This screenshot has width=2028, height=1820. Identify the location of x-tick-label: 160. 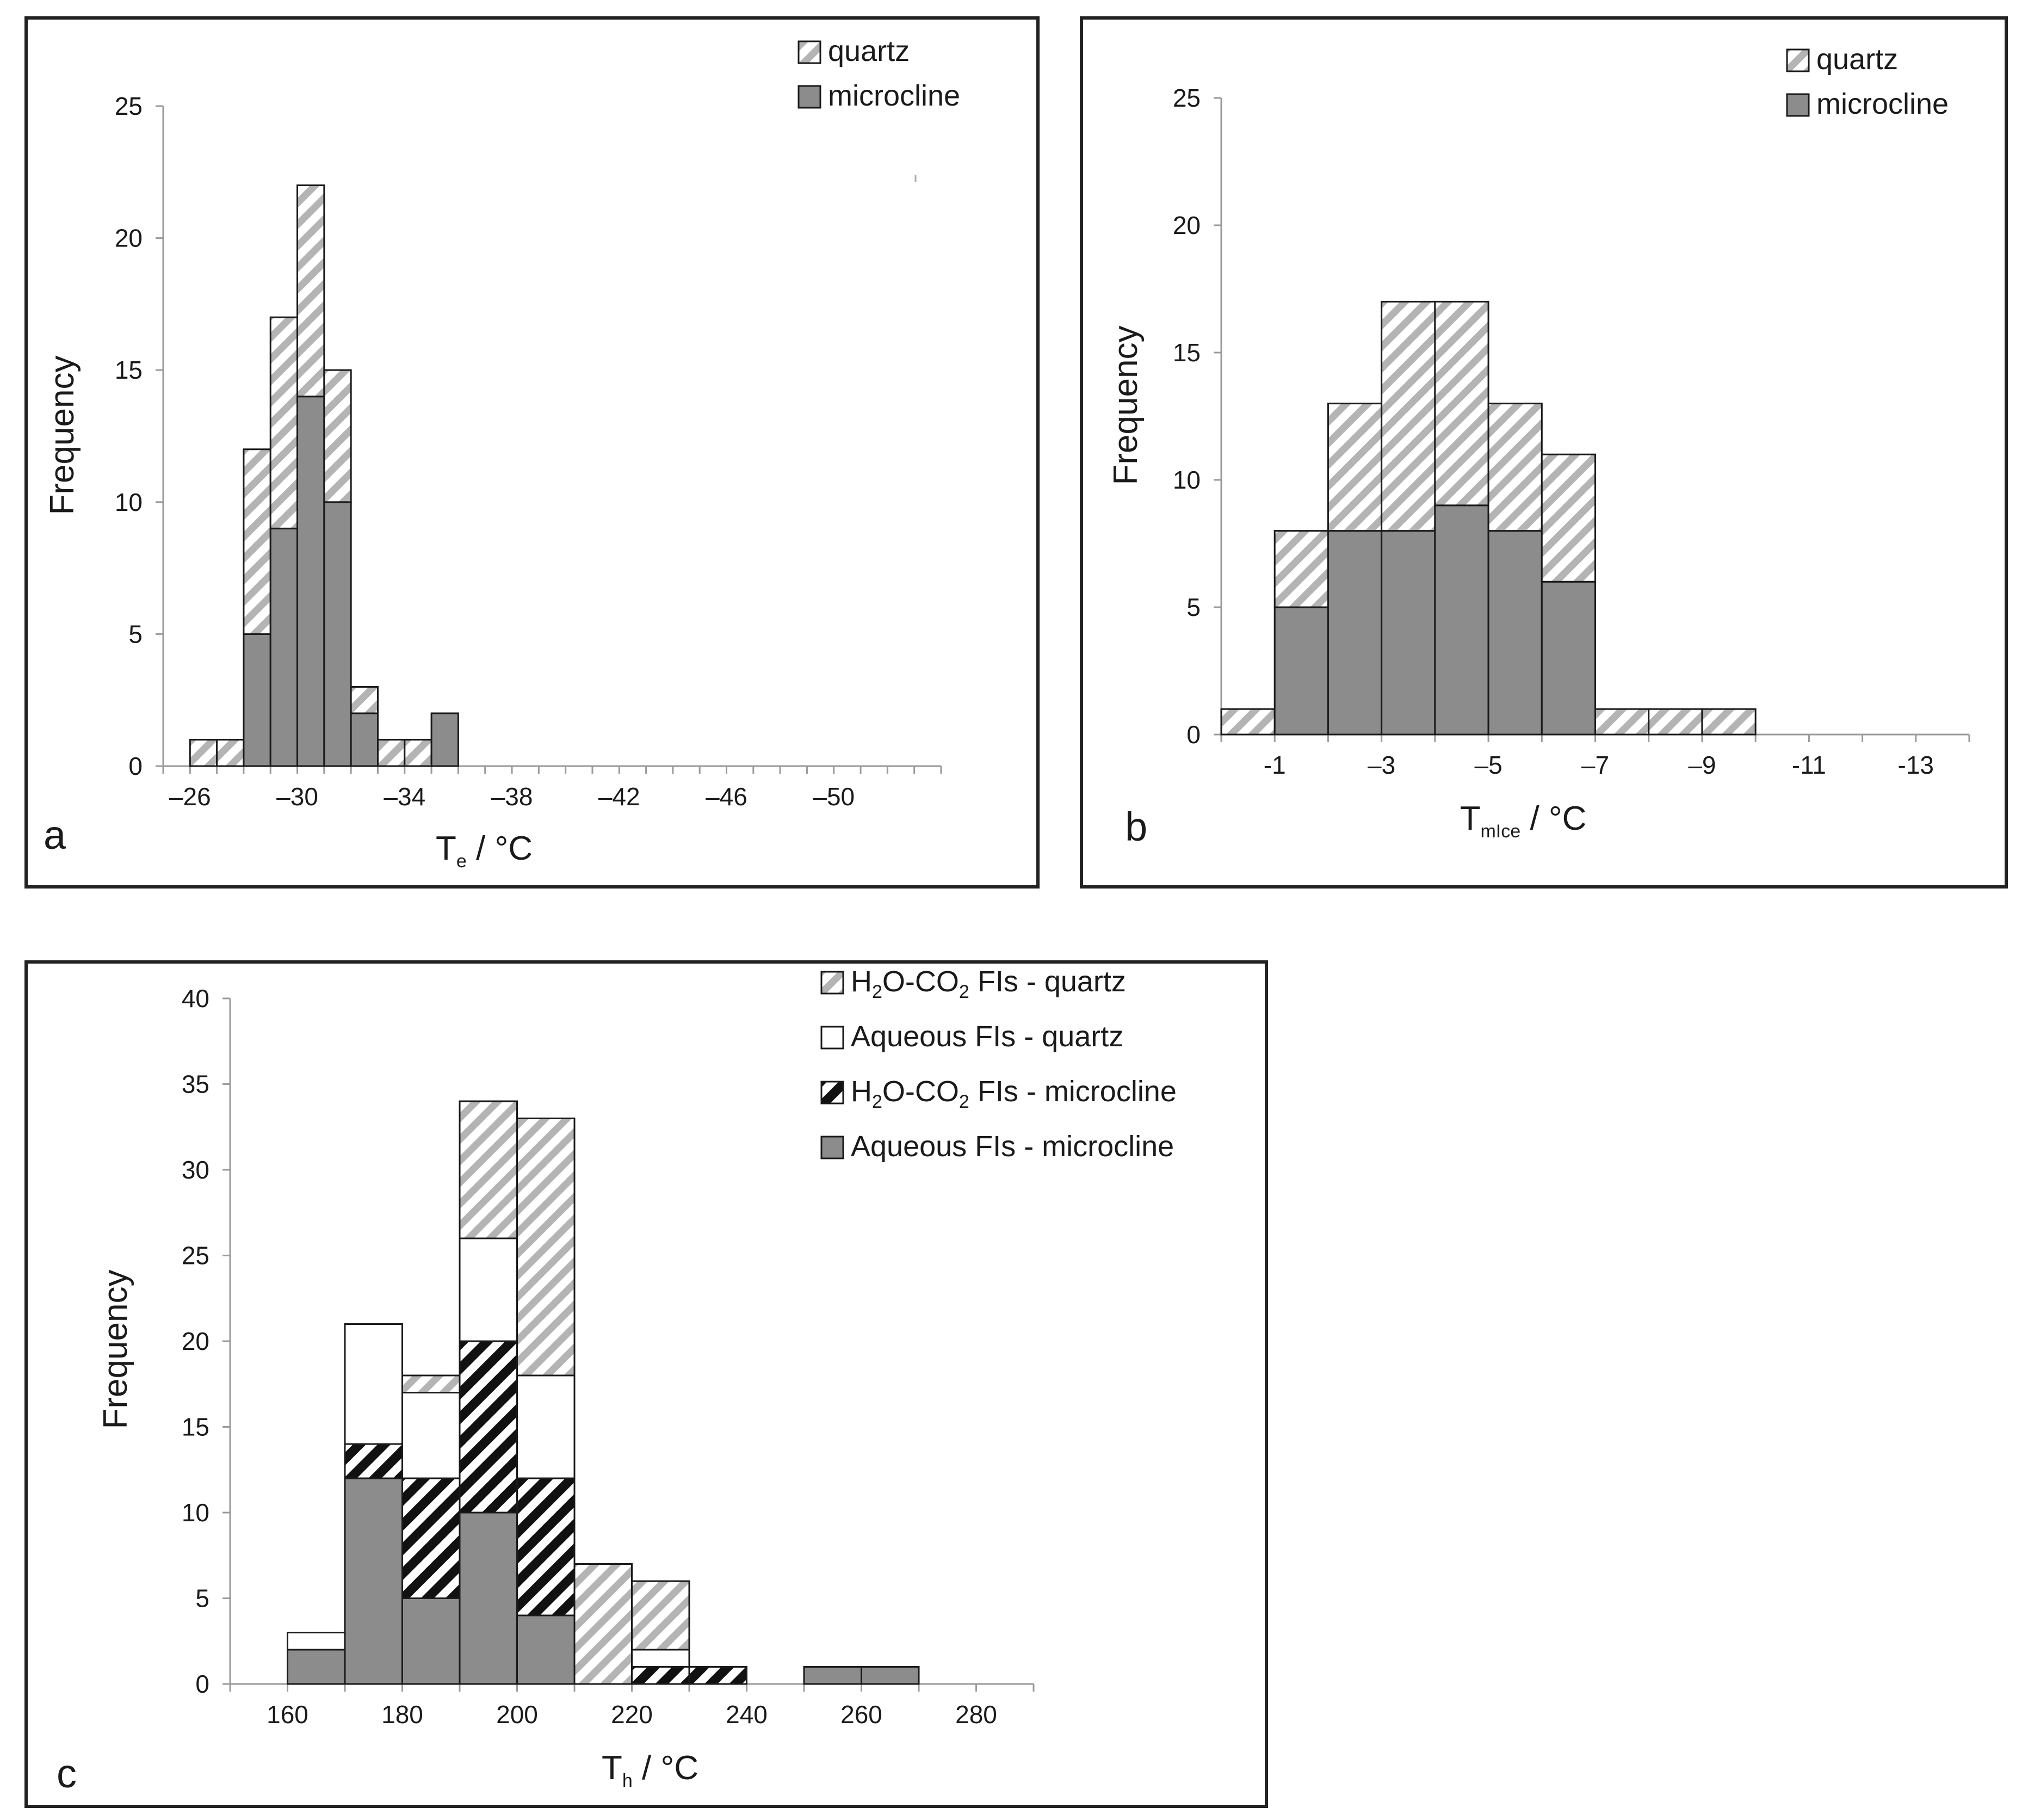
(287, 1714).